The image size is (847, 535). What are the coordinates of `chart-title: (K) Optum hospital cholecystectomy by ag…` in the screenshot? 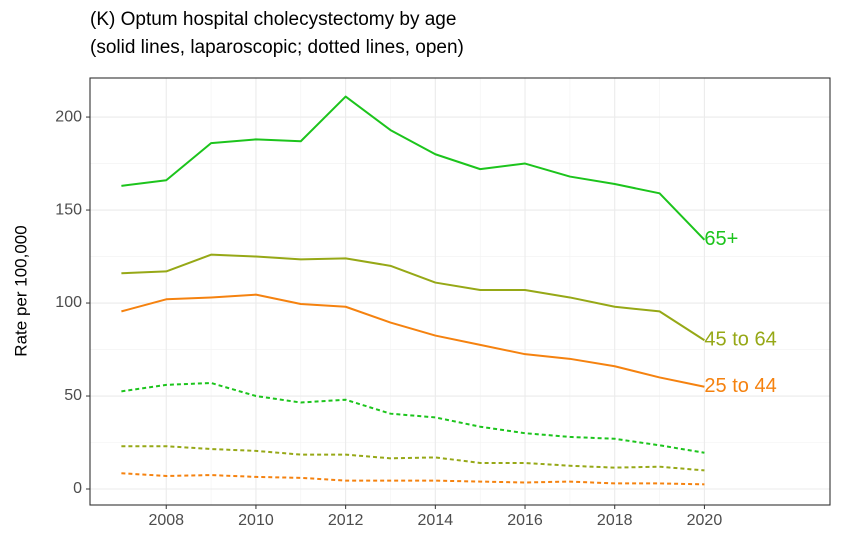 It's located at (273, 19).